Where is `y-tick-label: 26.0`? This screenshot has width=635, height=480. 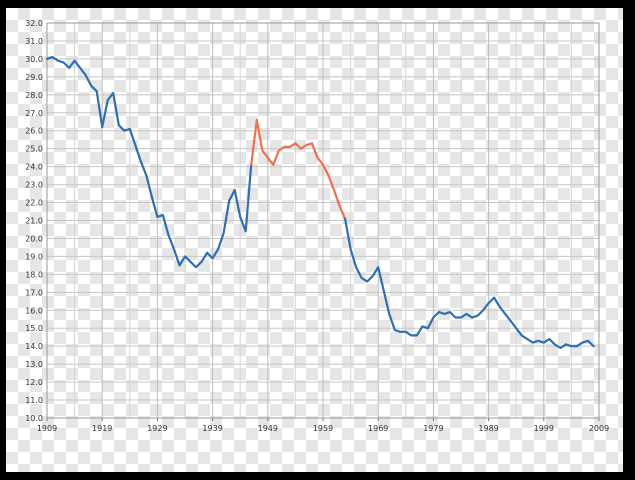
y-tick-label: 26.0 is located at coordinates (34, 131).